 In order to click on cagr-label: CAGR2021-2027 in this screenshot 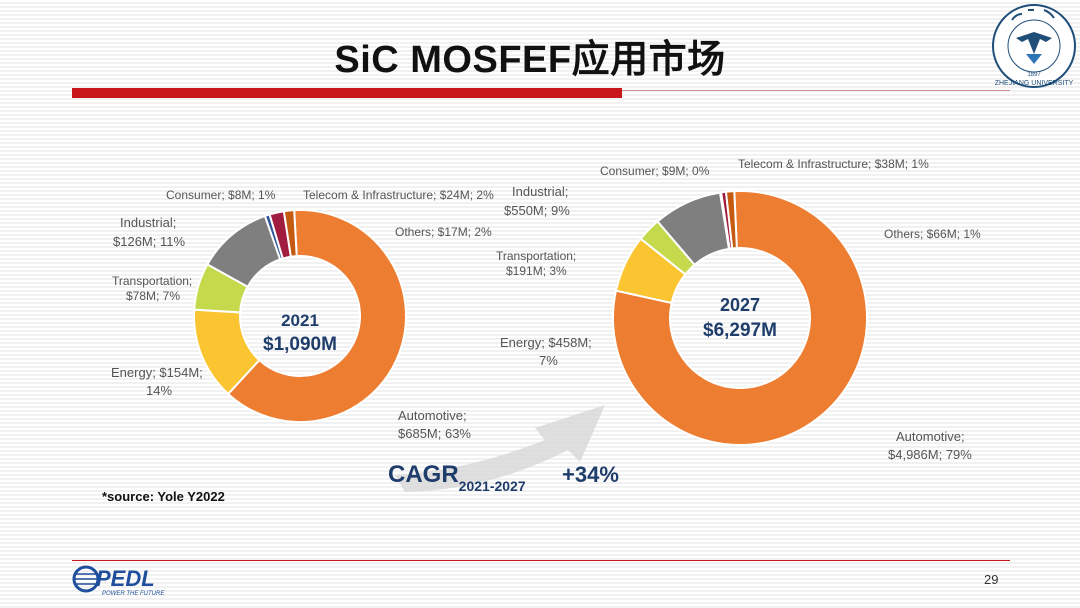, I will do `click(457, 477)`.